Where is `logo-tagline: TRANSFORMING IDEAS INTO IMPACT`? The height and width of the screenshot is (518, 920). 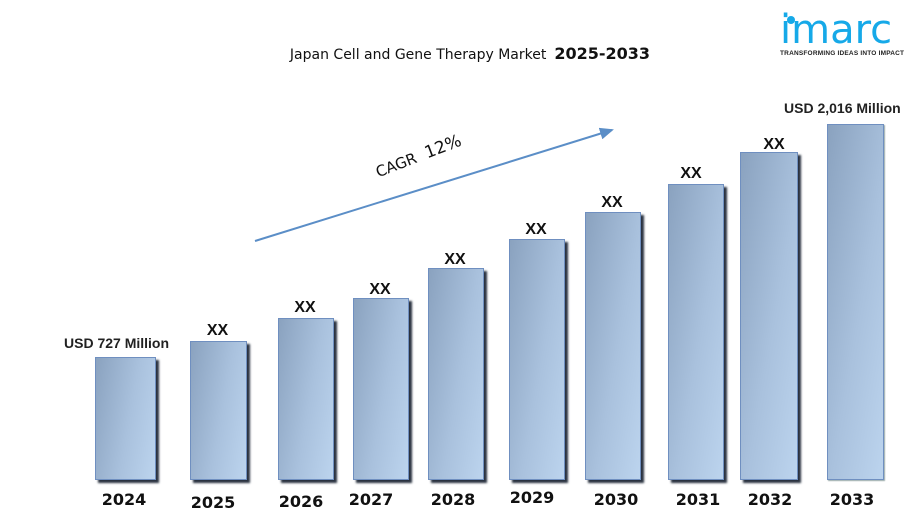
logo-tagline: TRANSFORMING IDEAS INTO IMPACT is located at coordinates (842, 53).